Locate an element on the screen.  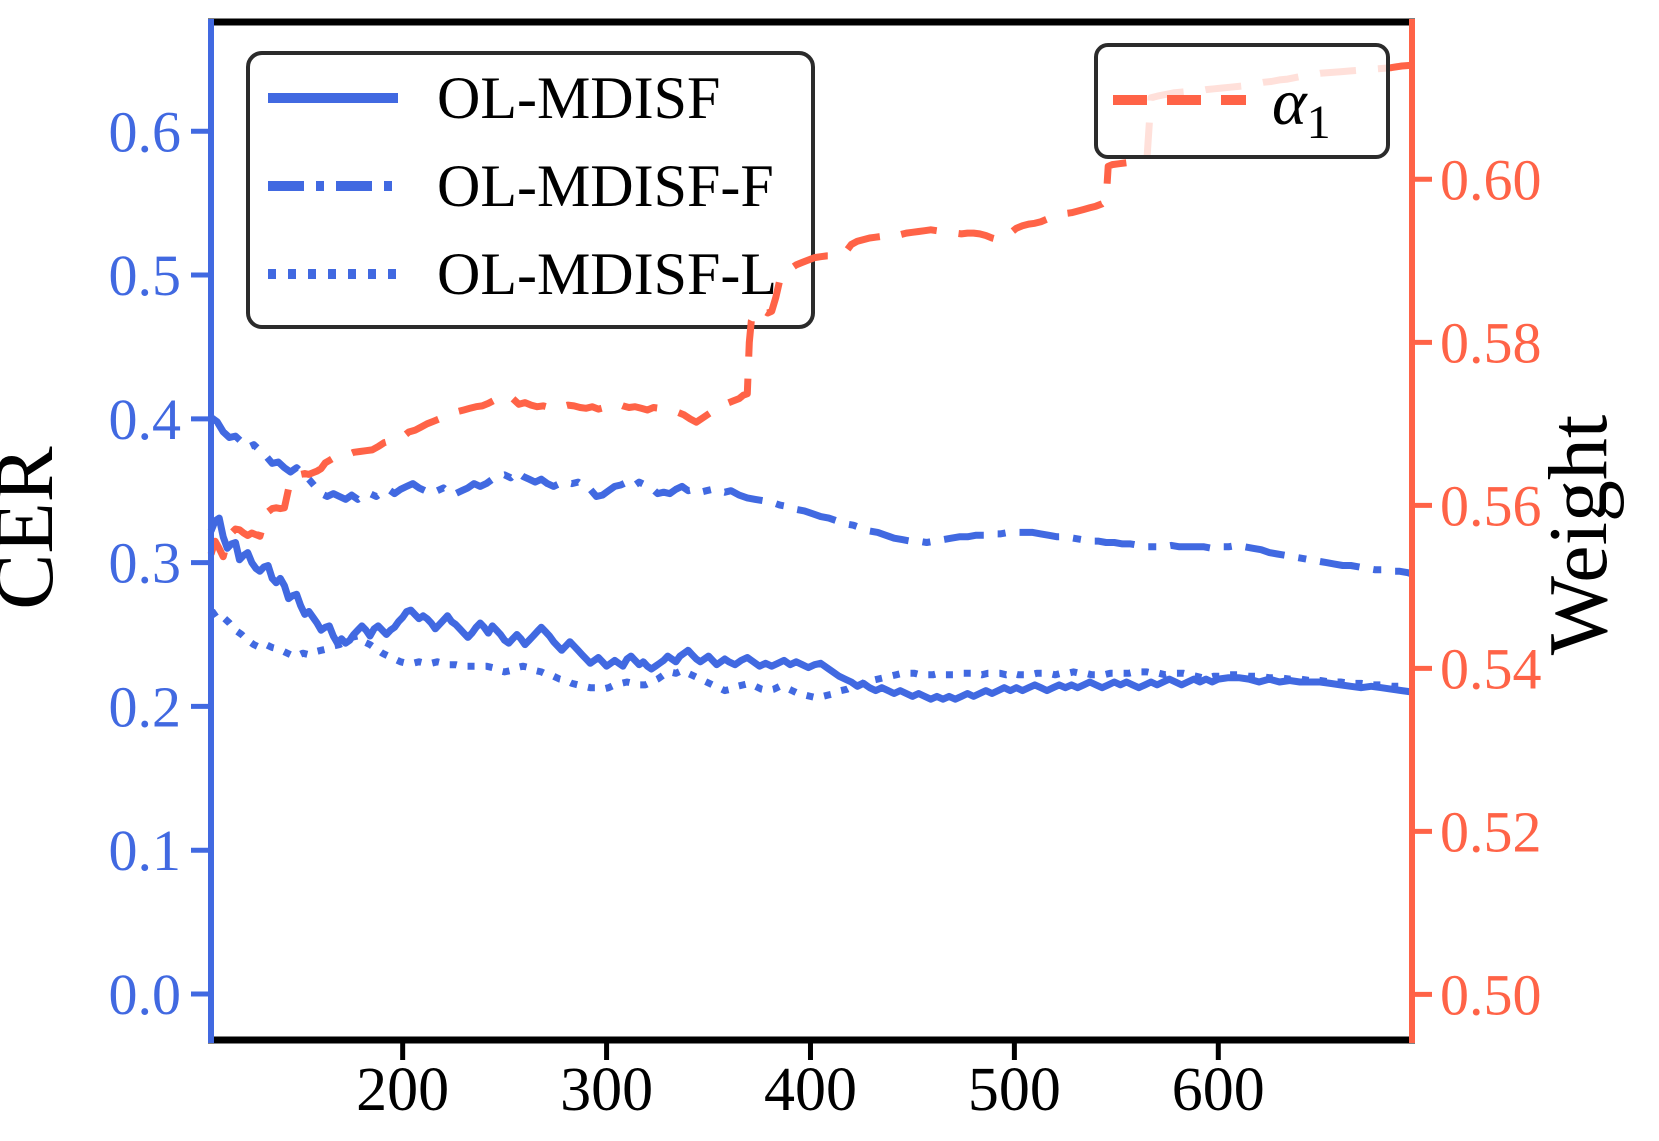
series-line-ol-mdisf-l is located at coordinates (810, 655).